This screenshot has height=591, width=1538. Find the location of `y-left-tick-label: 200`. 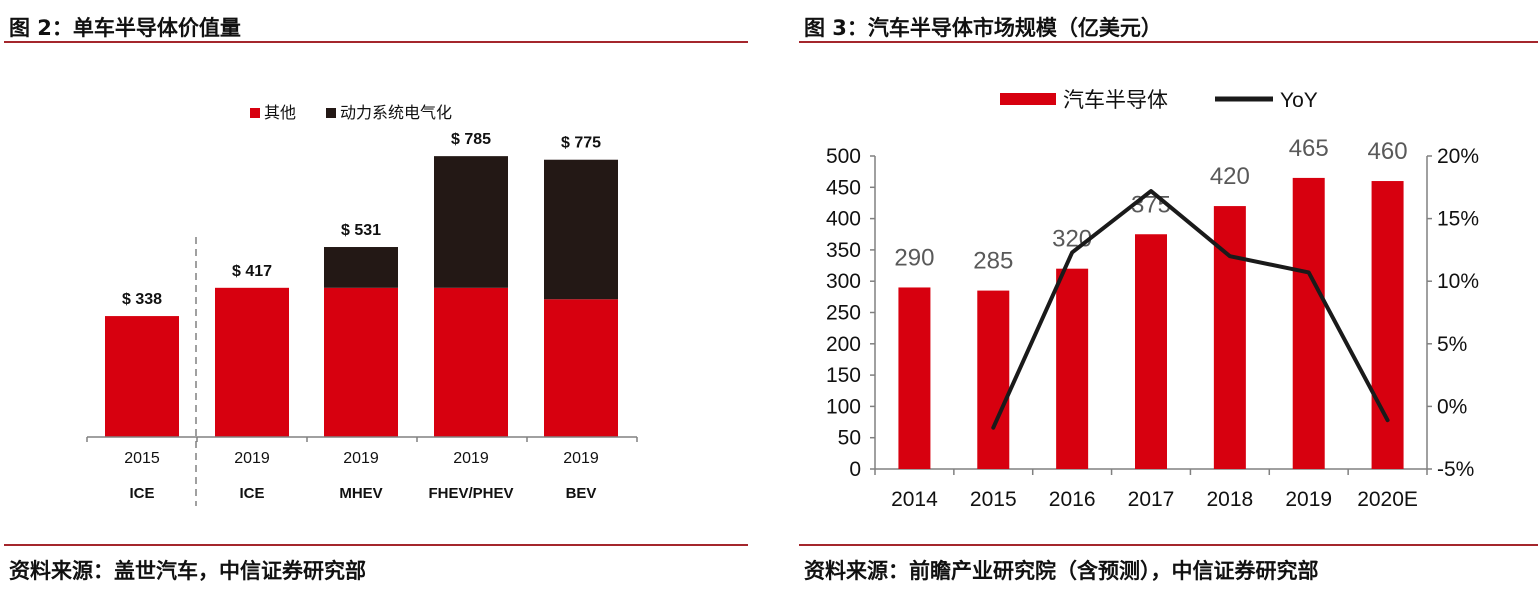

y-left-tick-label: 200 is located at coordinates (843, 344).